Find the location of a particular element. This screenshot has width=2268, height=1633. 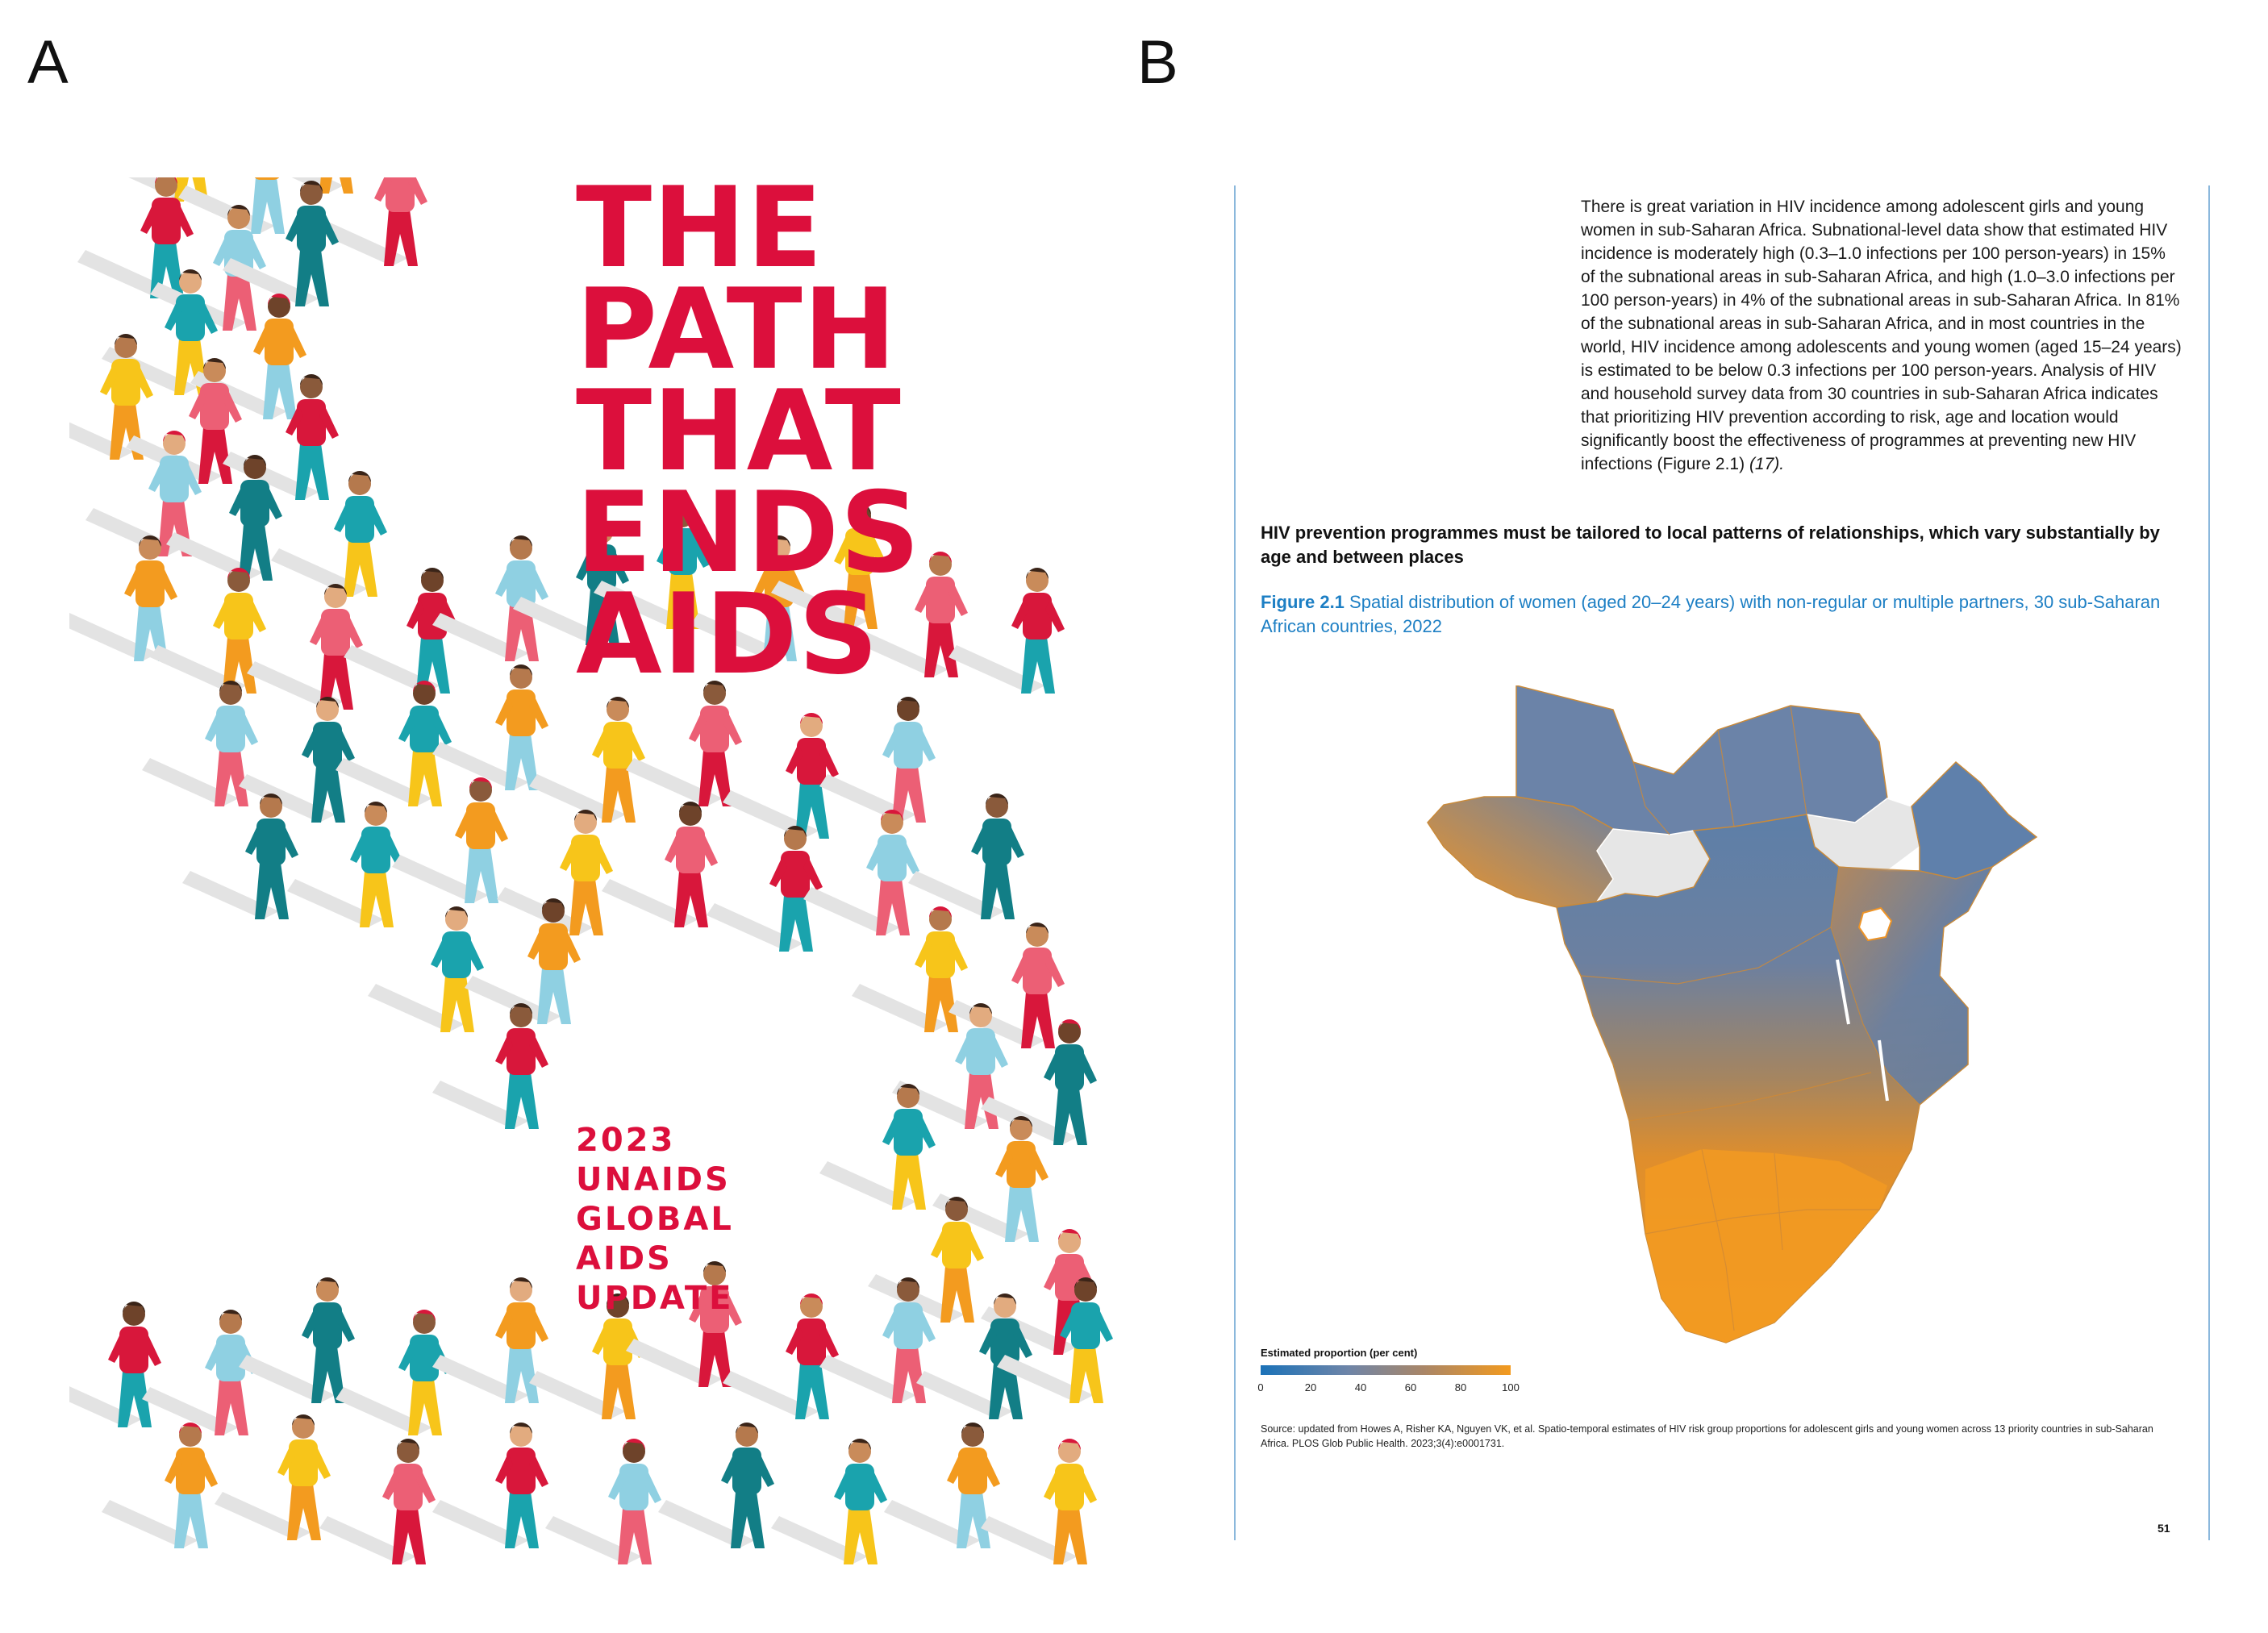

cover-subtitle-line: AIDS is located at coordinates (624, 1258).